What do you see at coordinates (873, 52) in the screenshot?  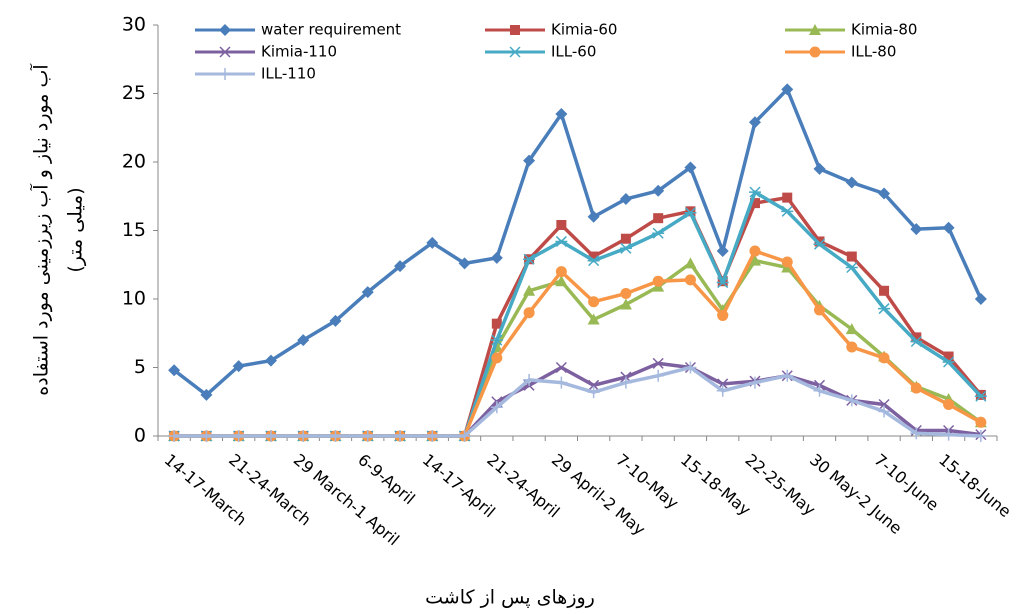 I see `legend-label: ILL-80` at bounding box center [873, 52].